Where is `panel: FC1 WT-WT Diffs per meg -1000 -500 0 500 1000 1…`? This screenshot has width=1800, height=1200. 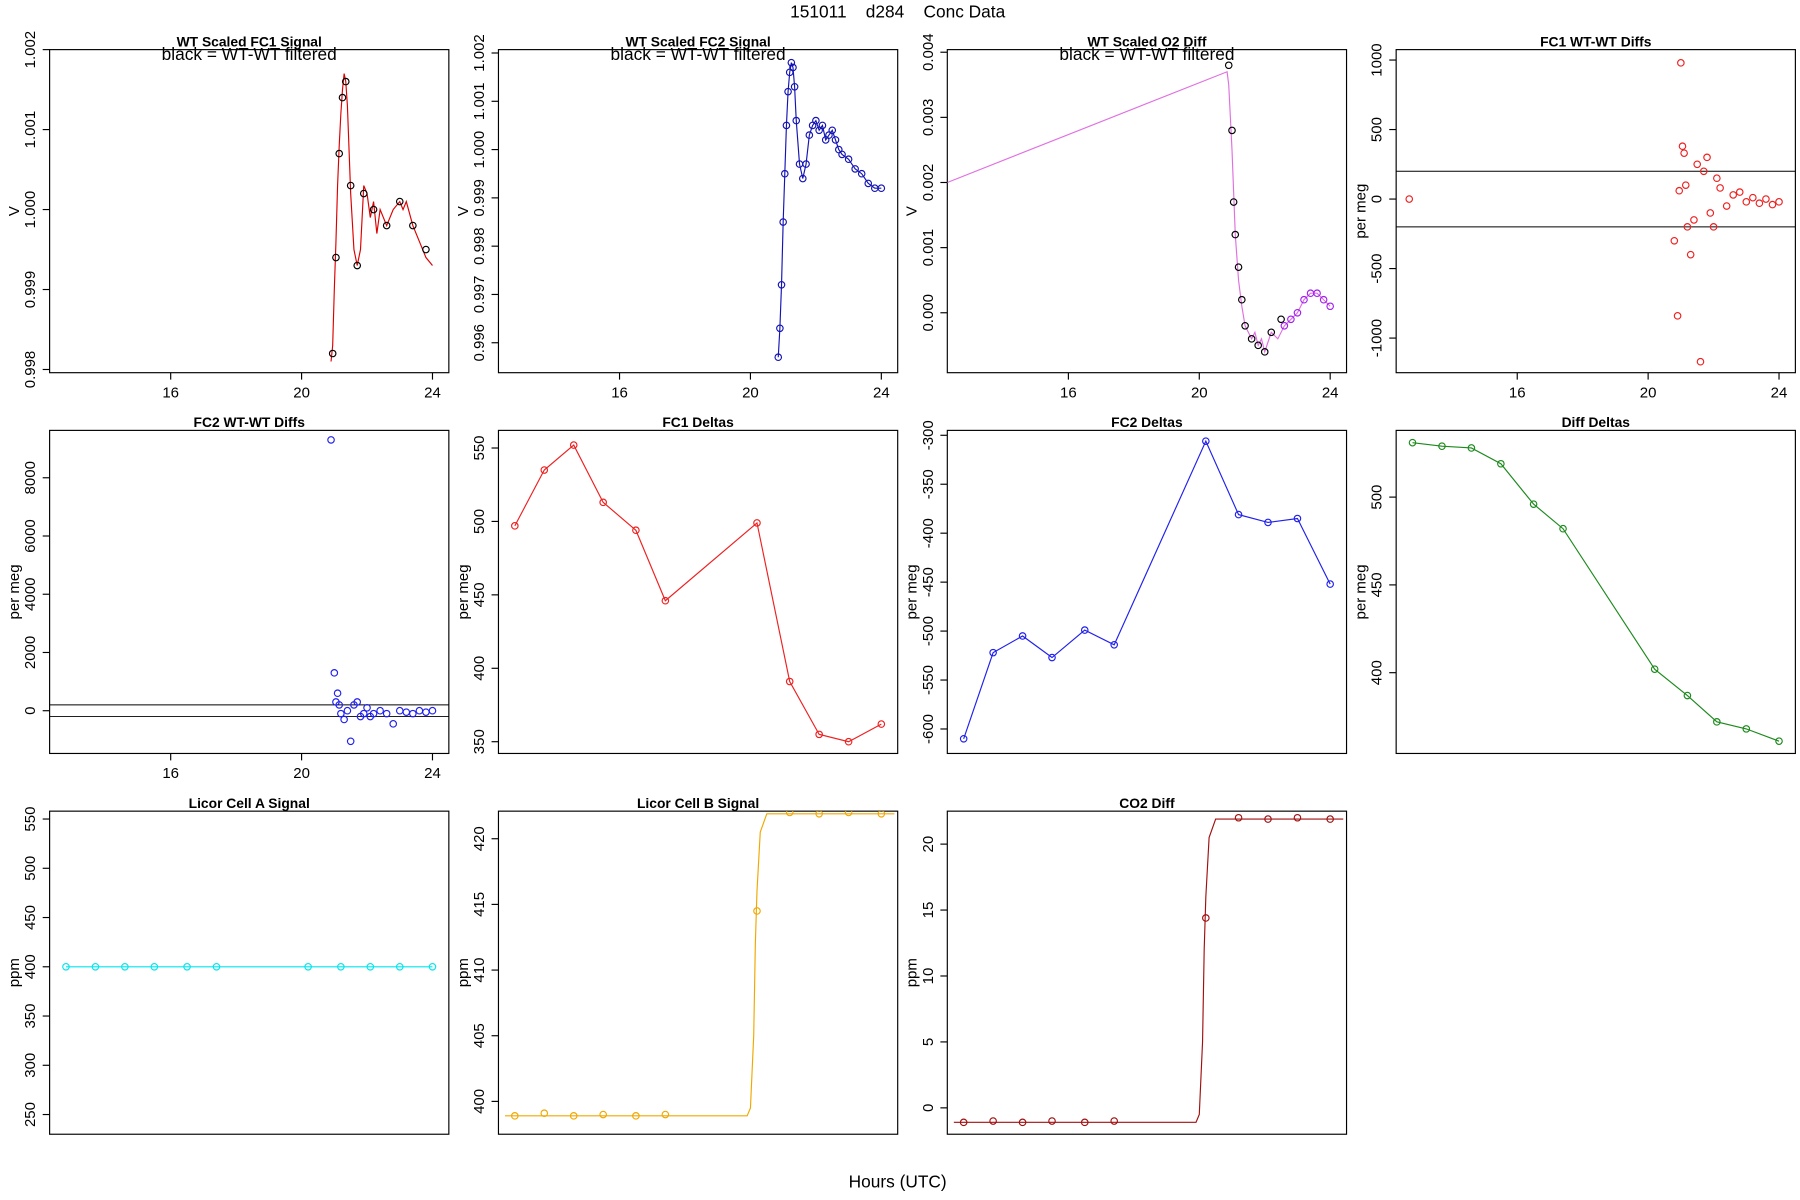
panel: FC1 WT-WT Diffs per meg -1000 -500 0 500 1000 1… is located at coordinates (1574, 217).